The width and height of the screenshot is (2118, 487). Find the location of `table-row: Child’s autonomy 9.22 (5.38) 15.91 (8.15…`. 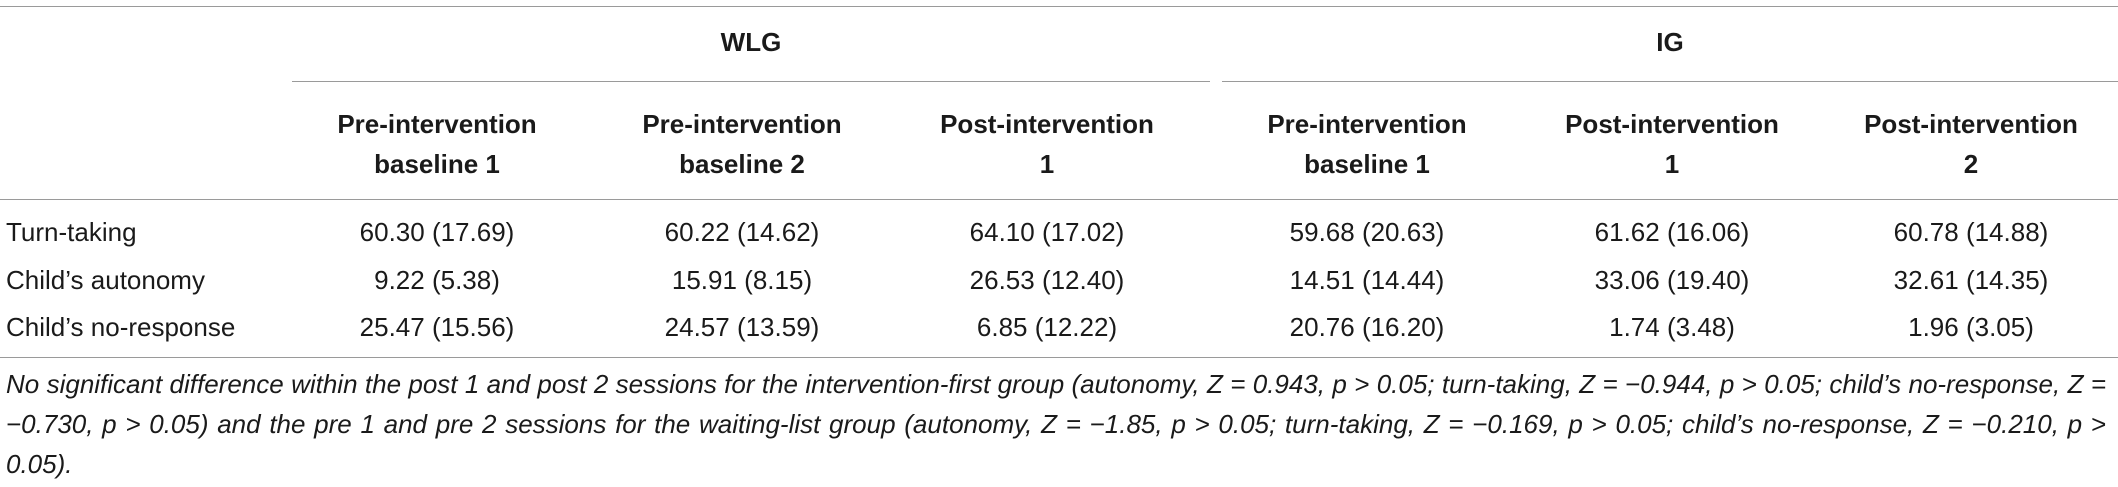

table-row: Child’s autonomy 9.22 (5.38) 15.91 (8.15… is located at coordinates (1059, 280).